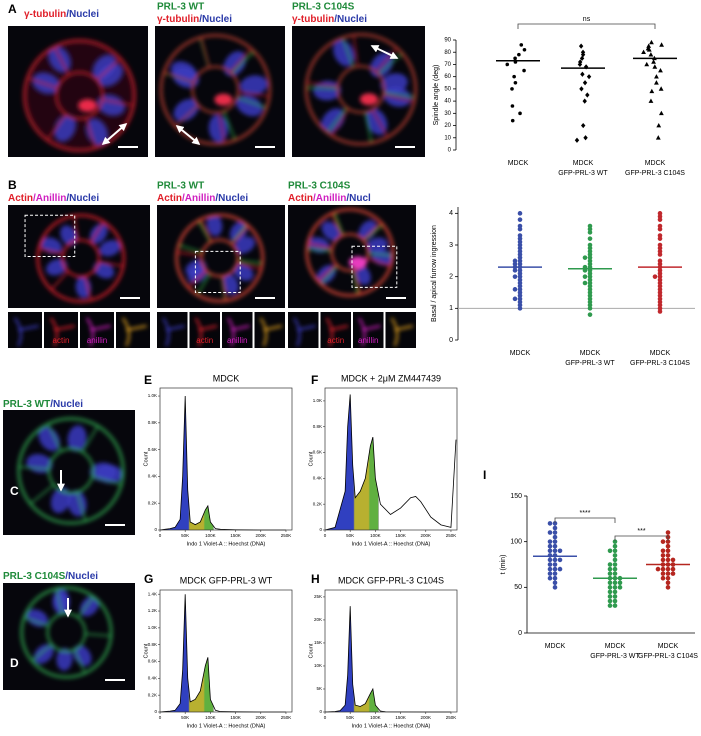  I want to click on inset: anillin, so click(97, 330).